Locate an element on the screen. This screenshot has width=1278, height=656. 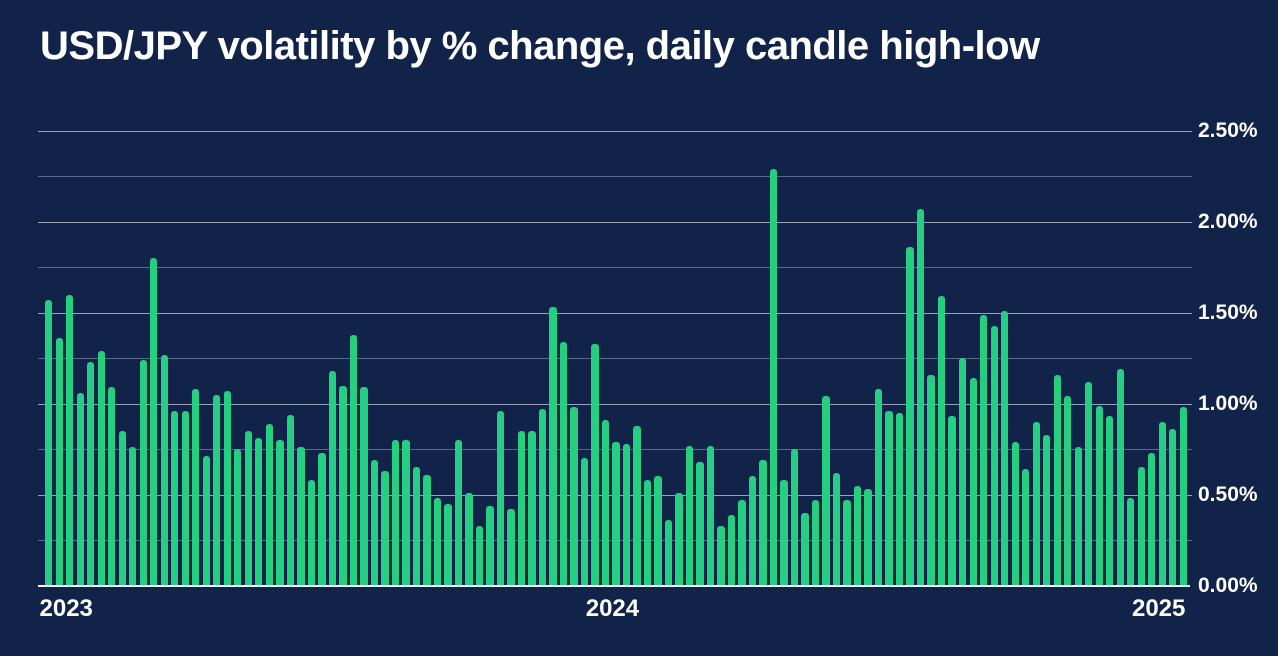
x-axis-label-2024: 2024 is located at coordinates (612, 608).